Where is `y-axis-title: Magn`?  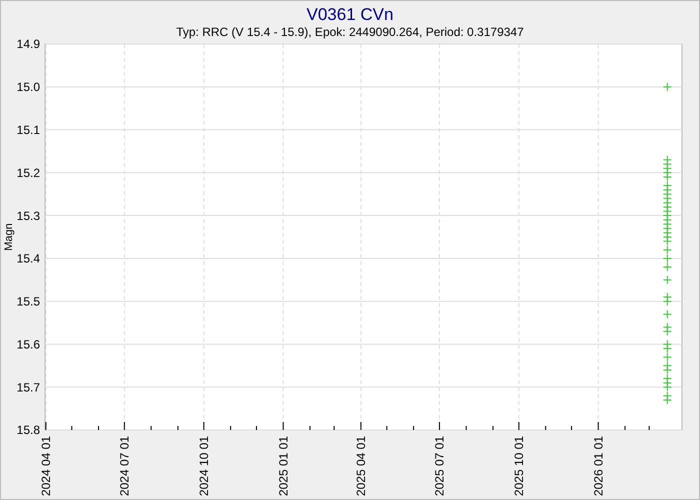
y-axis-title: Magn is located at coordinates (9, 237).